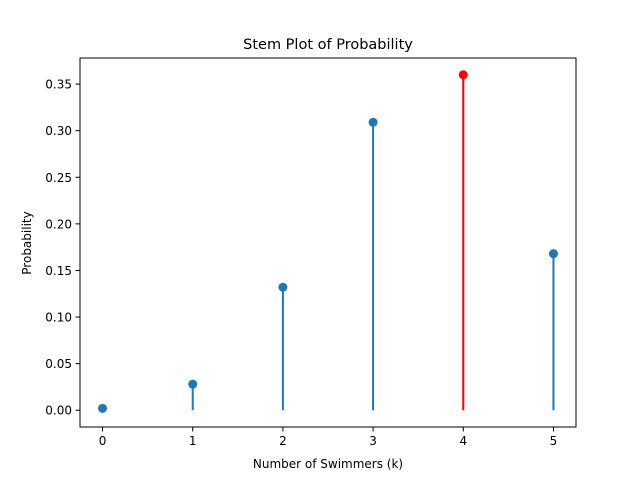  What do you see at coordinates (58, 85) in the screenshot?
I see `y-tick-label-7: 0.35` at bounding box center [58, 85].